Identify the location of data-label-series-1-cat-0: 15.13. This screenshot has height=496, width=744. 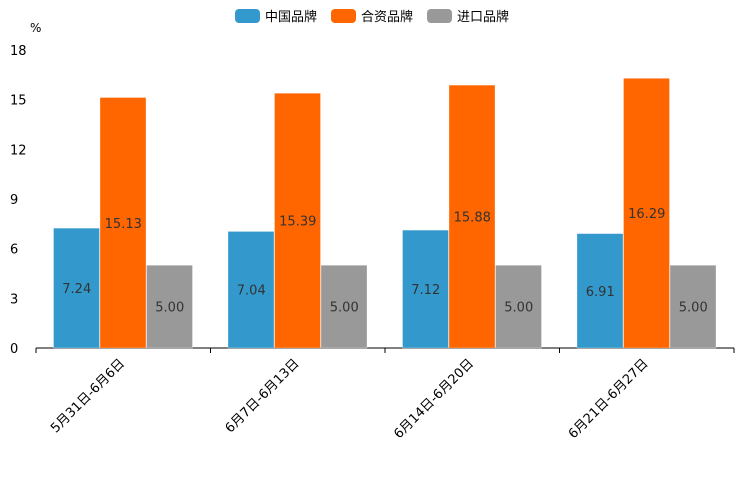
(123, 224).